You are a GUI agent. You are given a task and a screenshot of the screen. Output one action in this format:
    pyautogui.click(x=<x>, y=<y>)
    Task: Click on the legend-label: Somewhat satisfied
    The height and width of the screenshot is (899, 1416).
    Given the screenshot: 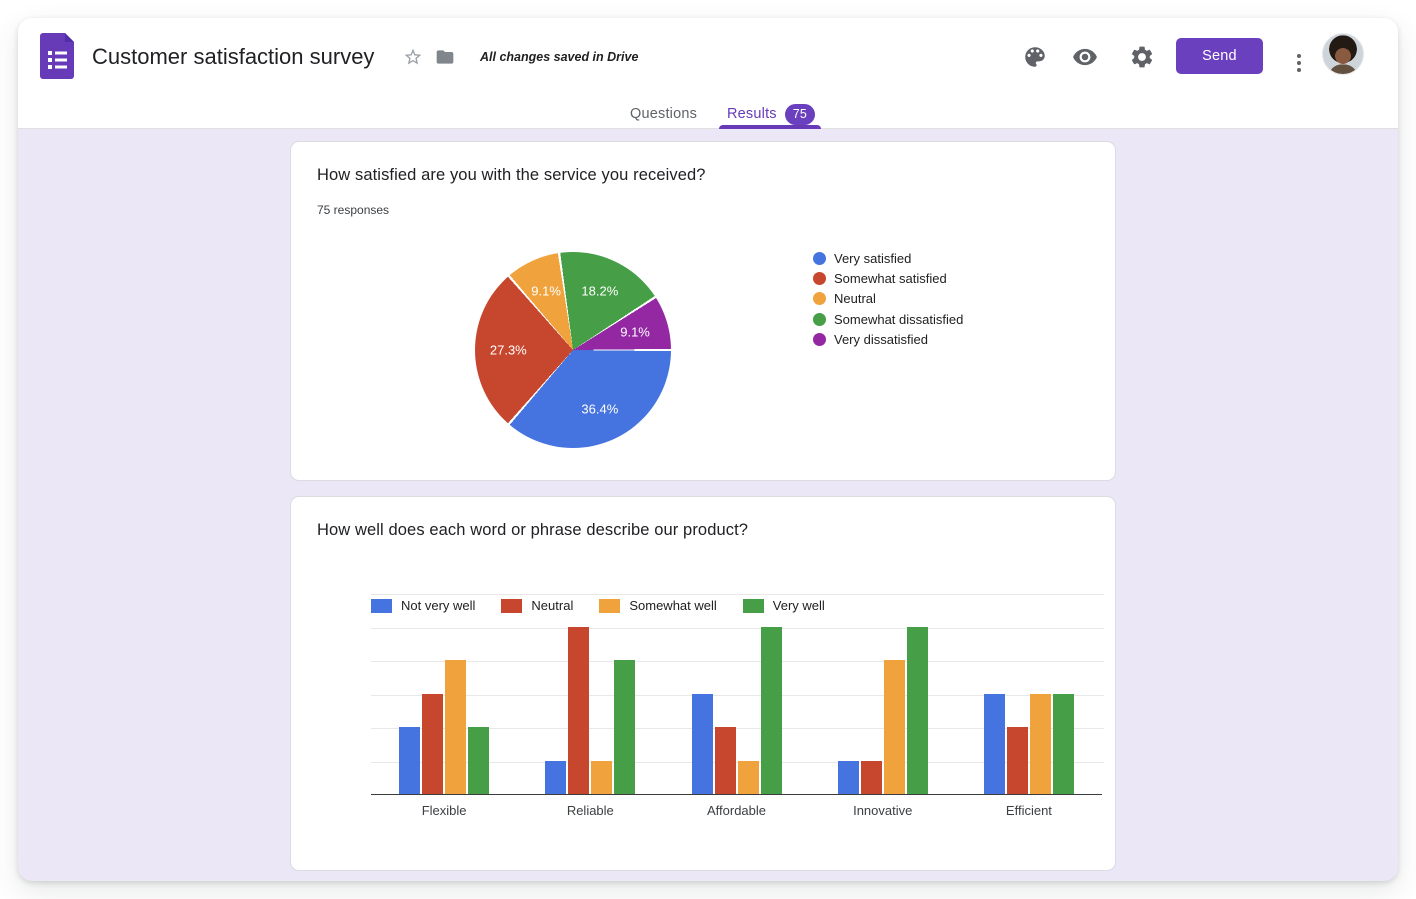 What is the action you would take?
    pyautogui.click(x=890, y=279)
    